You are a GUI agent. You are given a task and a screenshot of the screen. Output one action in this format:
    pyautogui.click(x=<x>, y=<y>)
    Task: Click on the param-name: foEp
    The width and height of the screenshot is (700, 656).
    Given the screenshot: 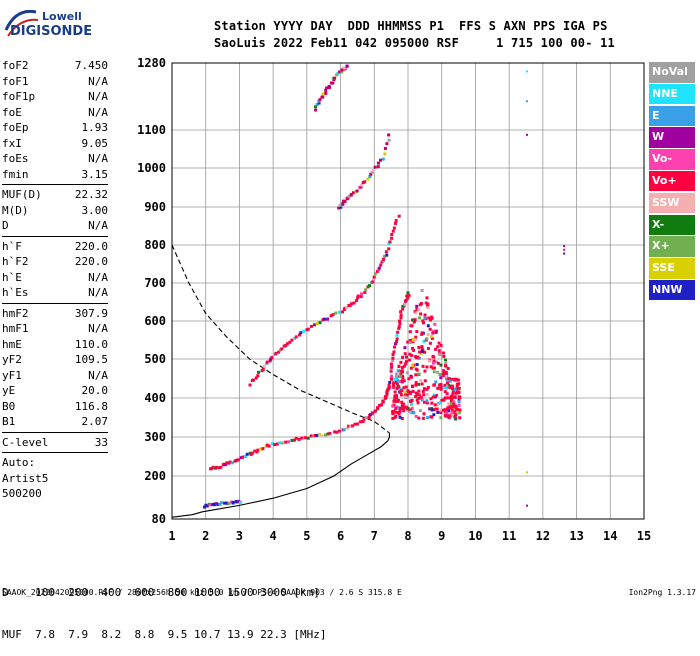 What is the action you would take?
    pyautogui.click(x=15, y=127)
    